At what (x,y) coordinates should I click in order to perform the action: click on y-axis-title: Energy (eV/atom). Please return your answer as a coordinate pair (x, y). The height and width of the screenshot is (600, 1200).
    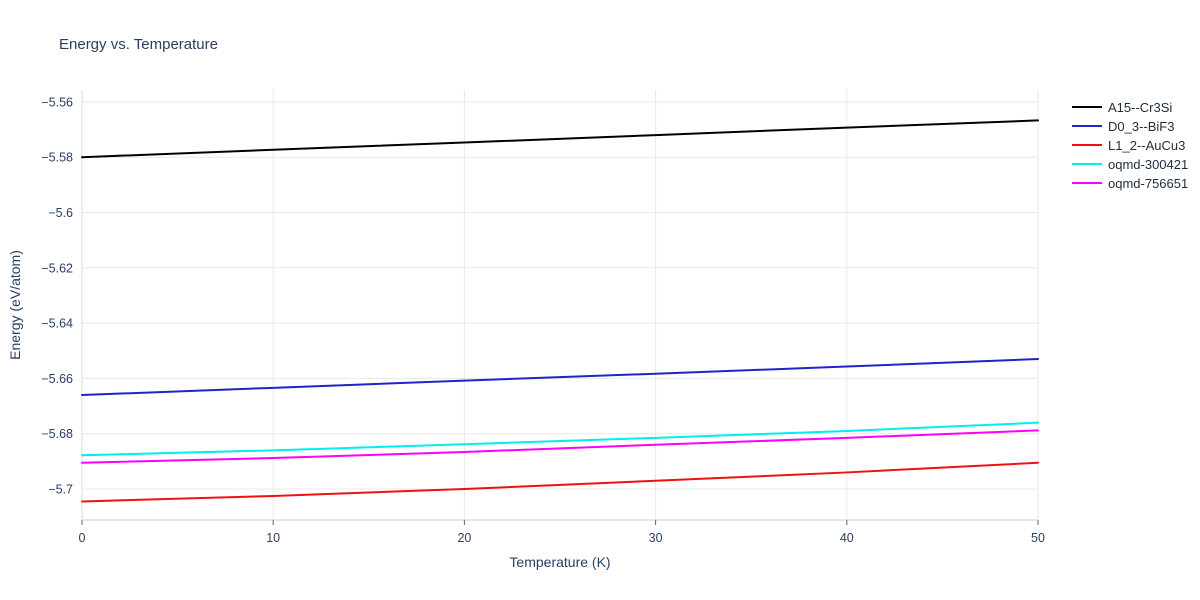
    Looking at the image, I should click on (15, 305).